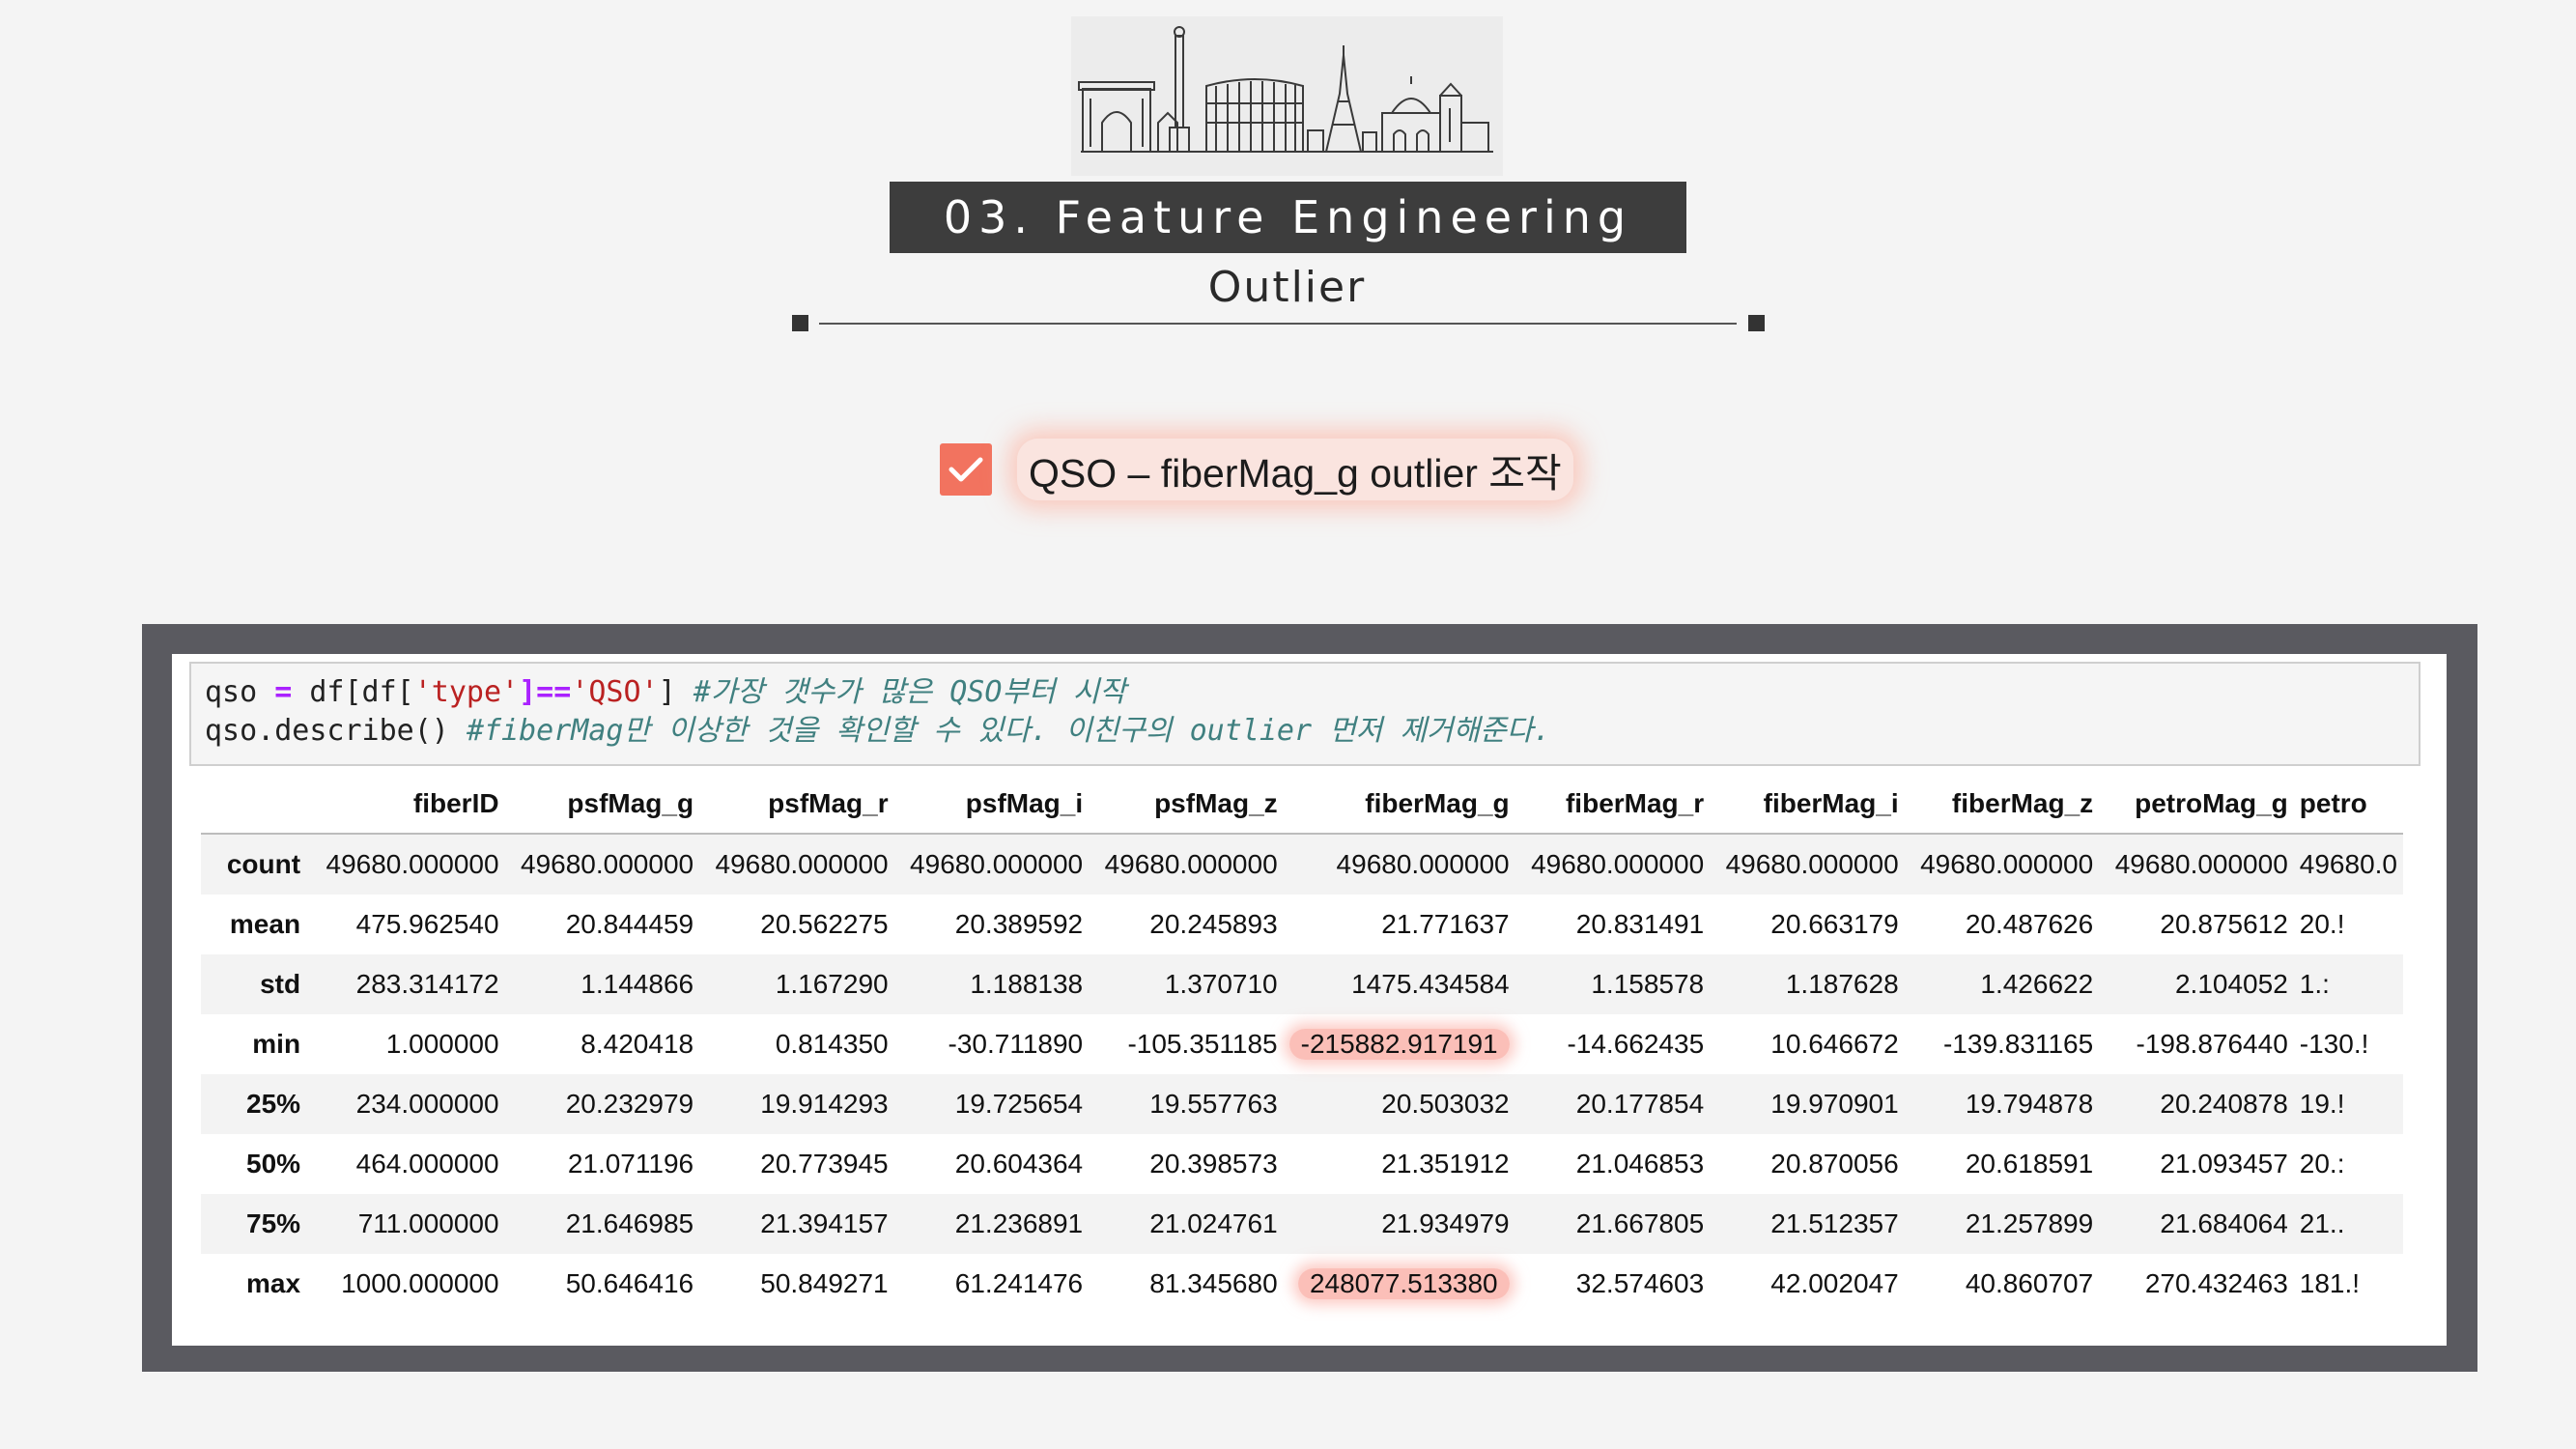 This screenshot has height=1449, width=2576. Describe the element at coordinates (1213, 1283) in the screenshot. I see `table-cell: 81.345680` at that location.